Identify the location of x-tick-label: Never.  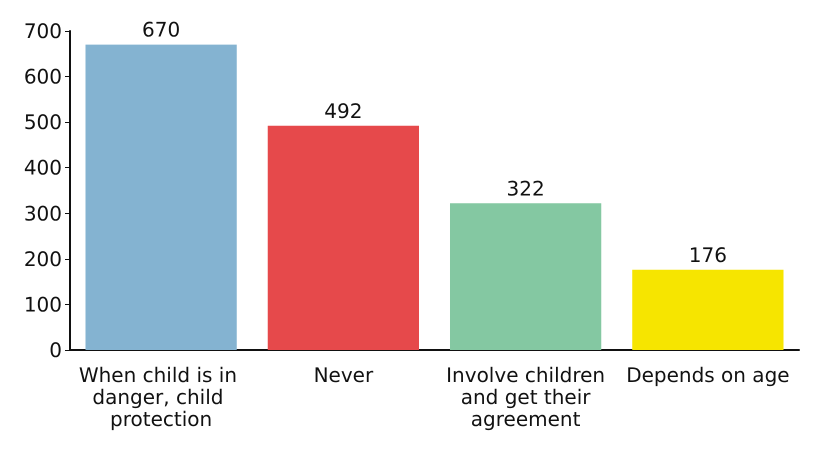
(344, 375).